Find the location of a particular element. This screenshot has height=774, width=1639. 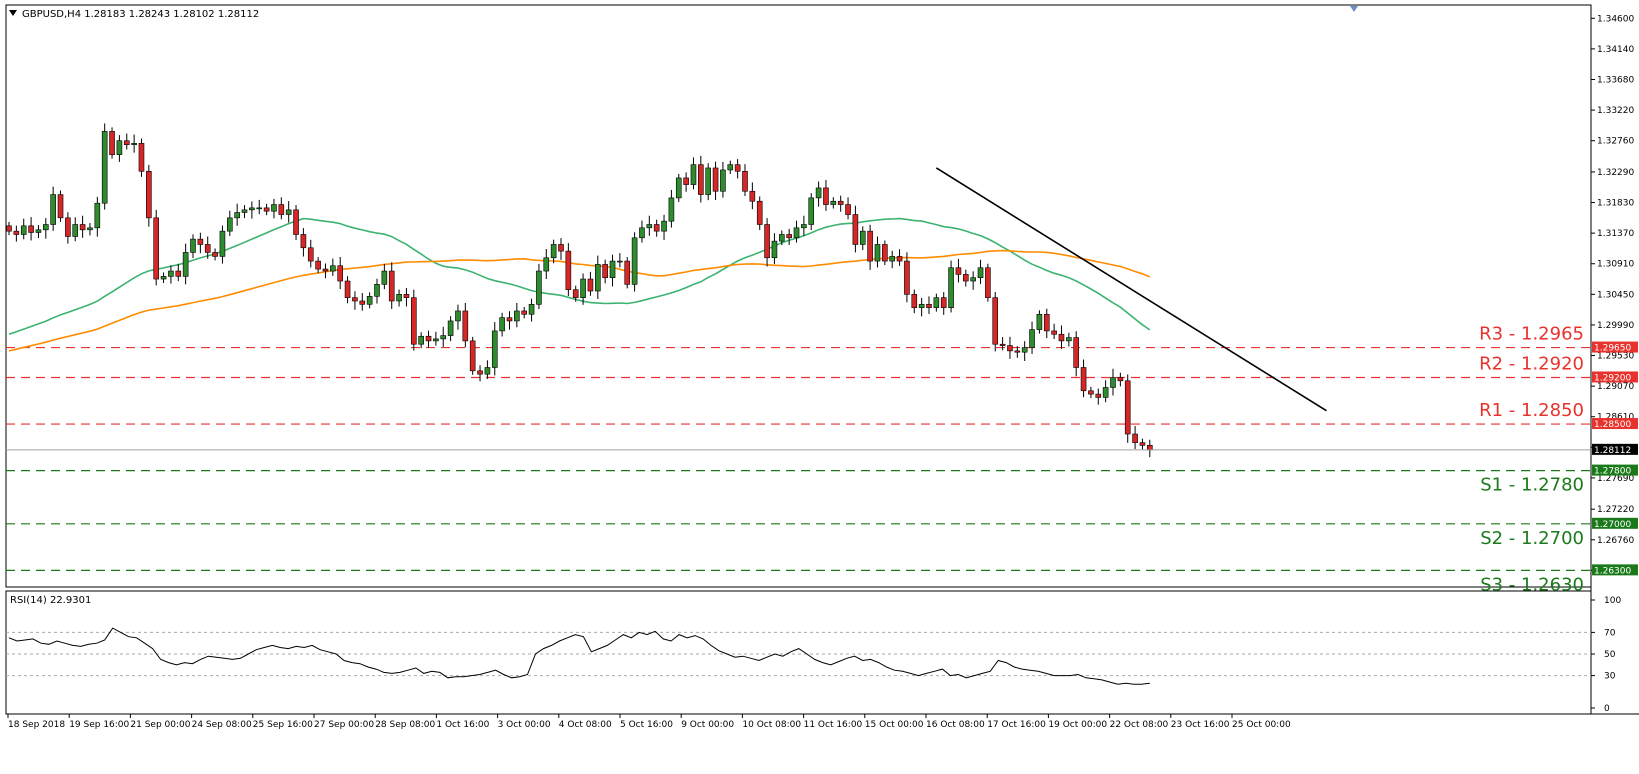

price-tick-label: 1.32290 is located at coordinates (1615, 173).